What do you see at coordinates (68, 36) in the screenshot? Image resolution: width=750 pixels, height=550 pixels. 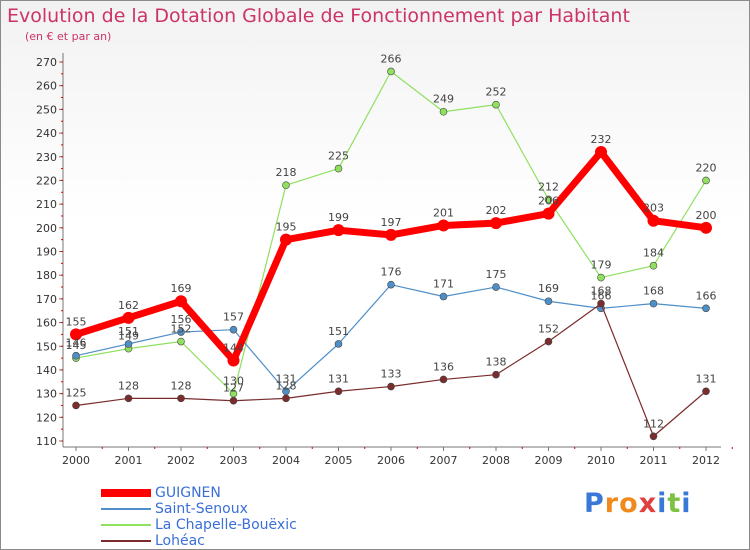 I see `chart-subtitle: (en € et par an)` at bounding box center [68, 36].